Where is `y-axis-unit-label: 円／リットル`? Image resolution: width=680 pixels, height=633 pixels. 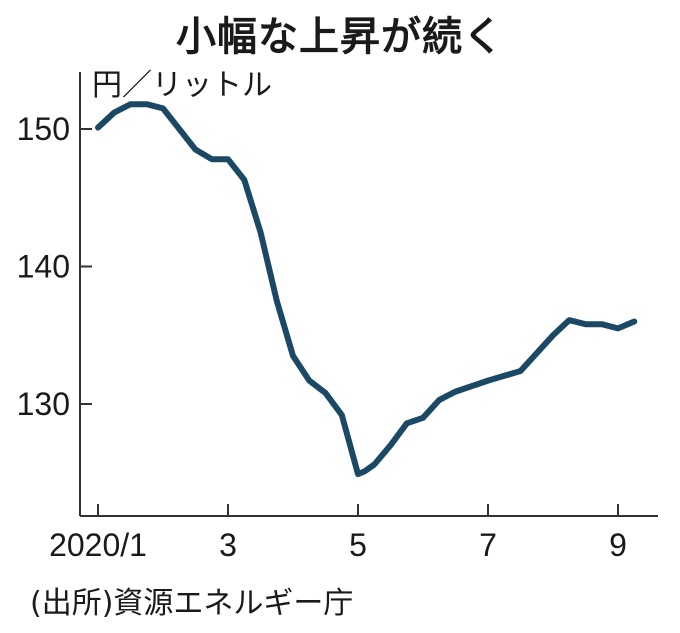
y-axis-unit-label: 円／リットル is located at coordinates (182, 85).